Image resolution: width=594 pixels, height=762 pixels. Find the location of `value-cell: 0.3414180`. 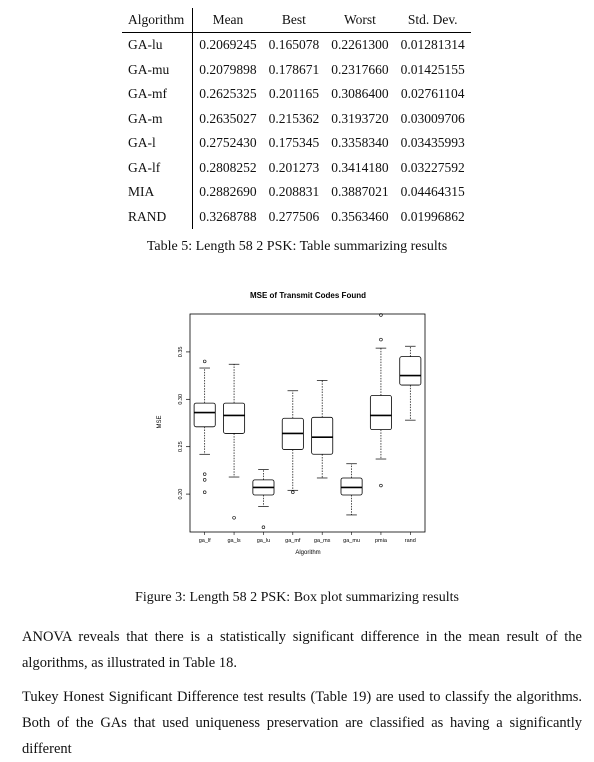

value-cell: 0.3414180 is located at coordinates (359, 168).